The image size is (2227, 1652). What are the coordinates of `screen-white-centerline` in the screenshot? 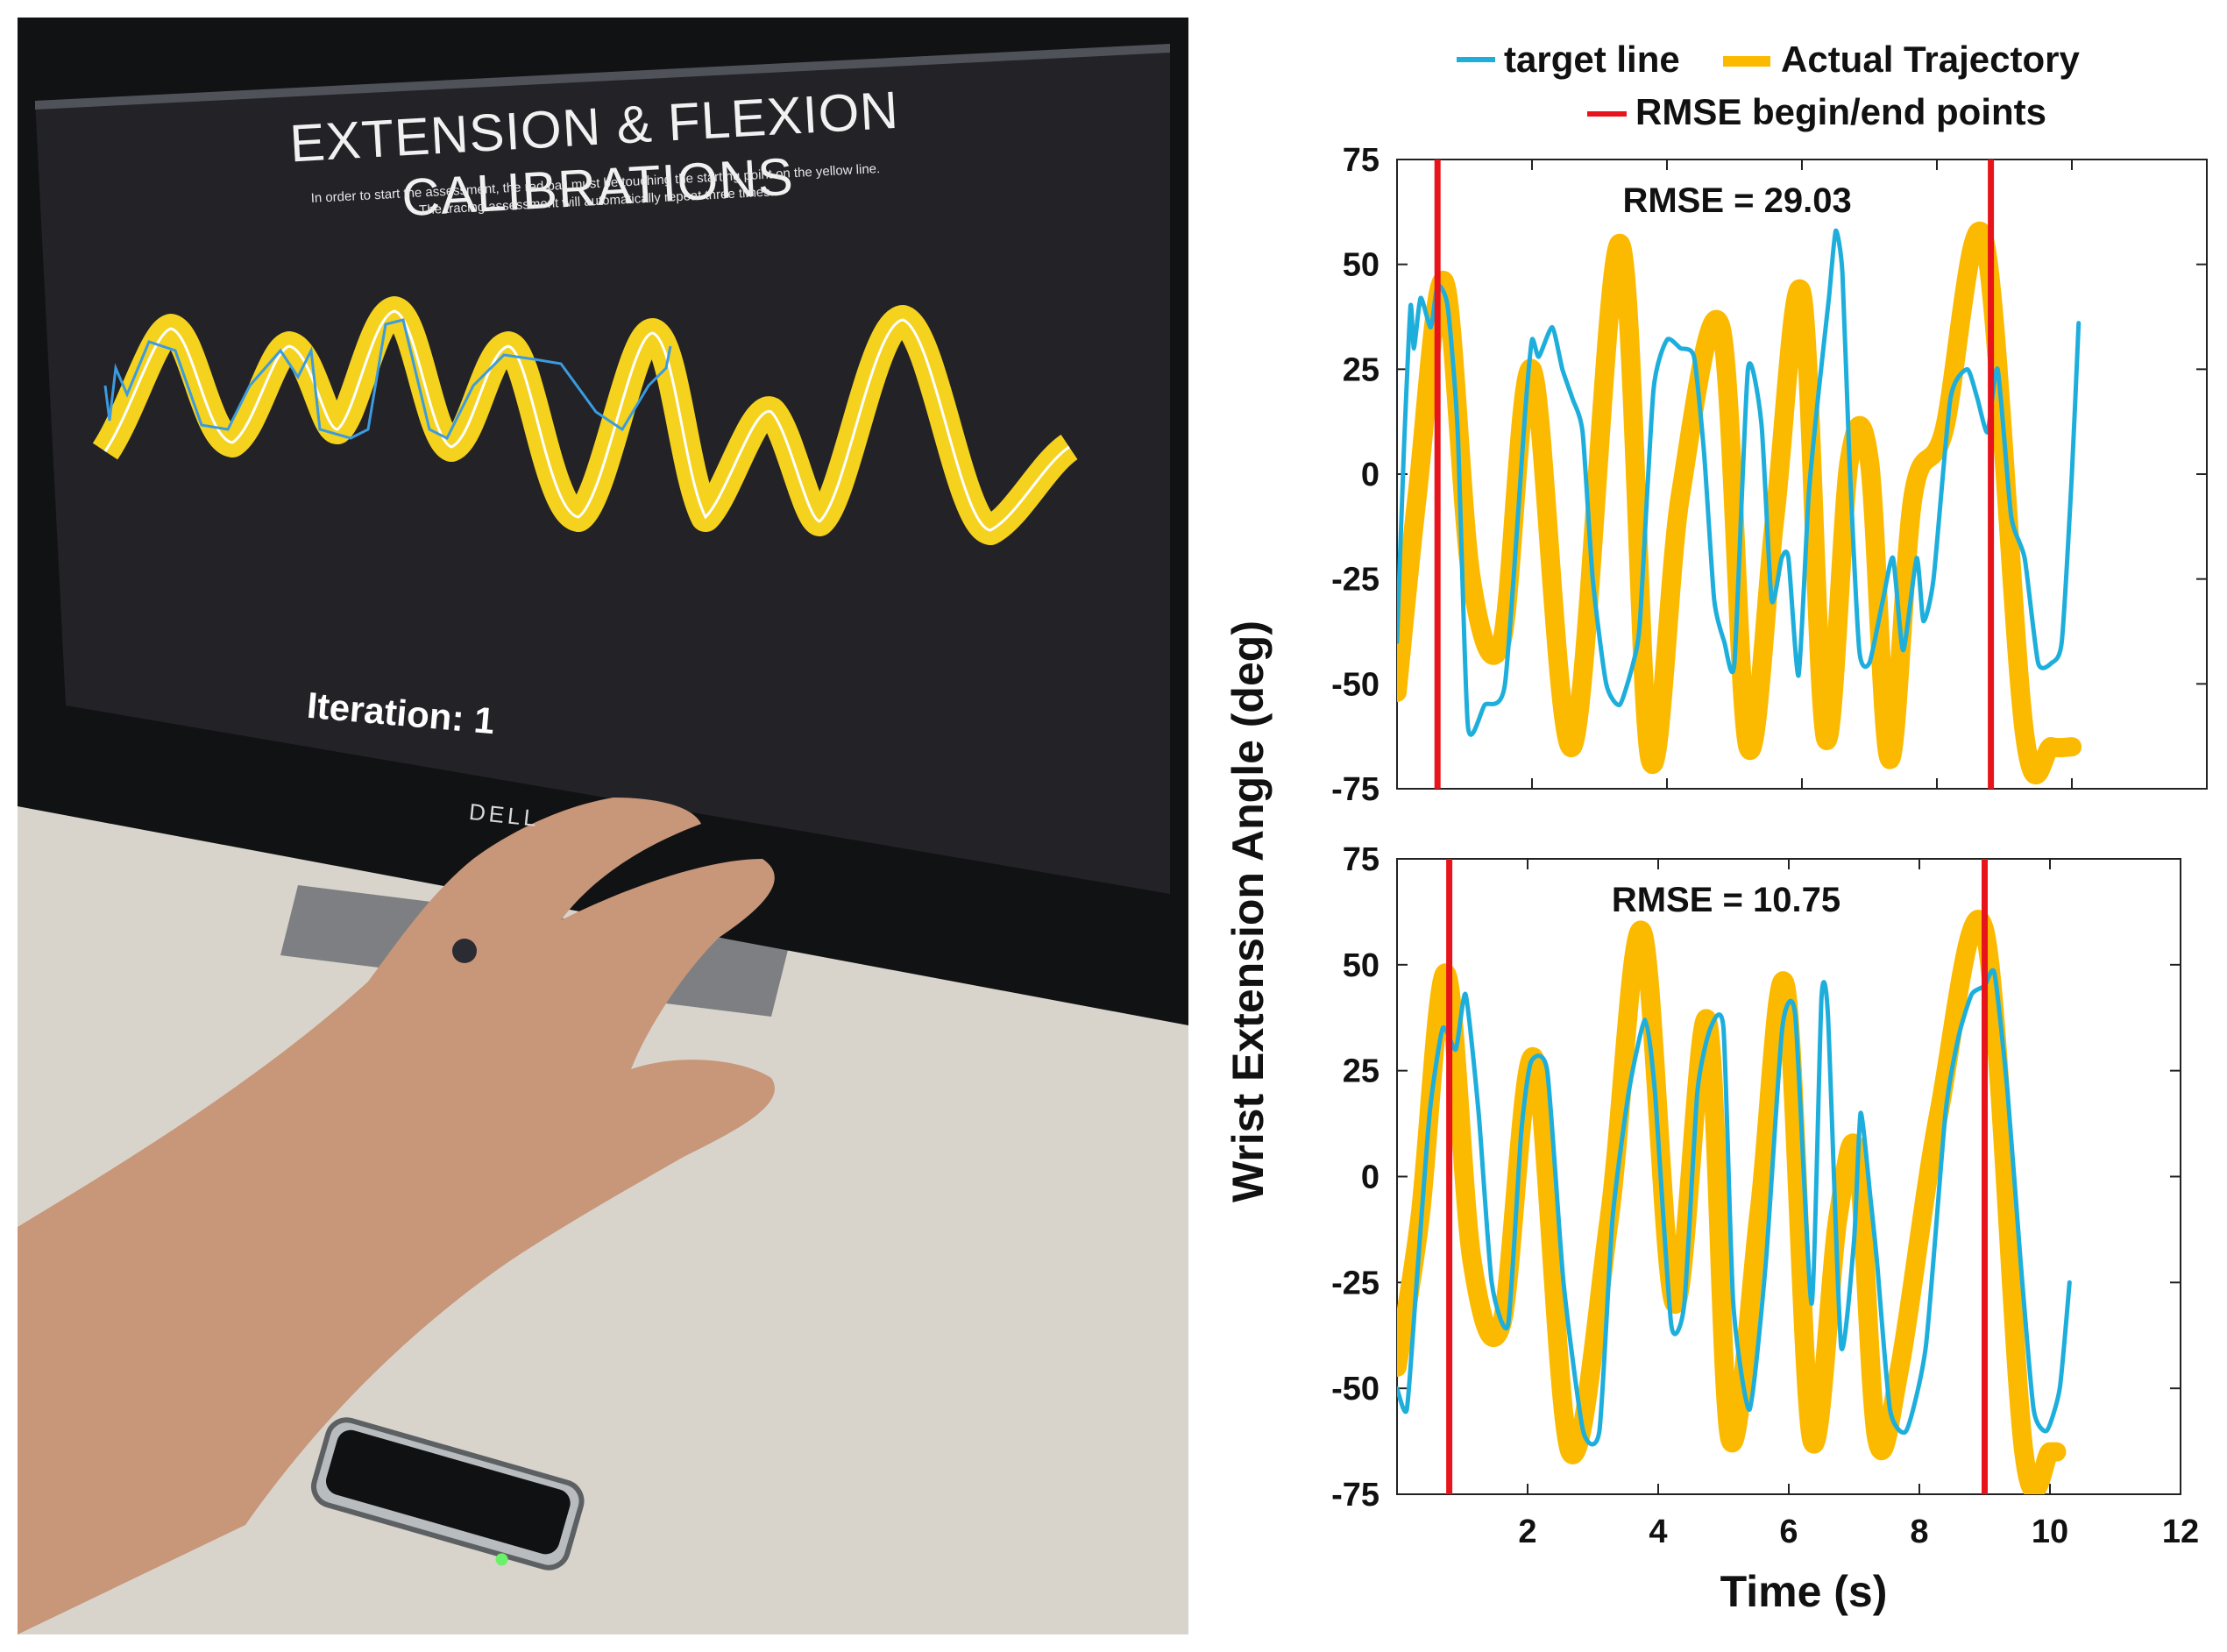 It's located at (586, 420).